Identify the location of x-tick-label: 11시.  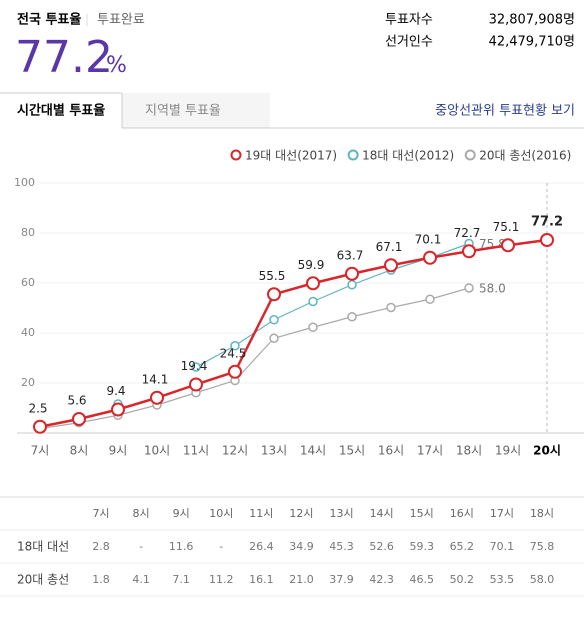
(196, 451).